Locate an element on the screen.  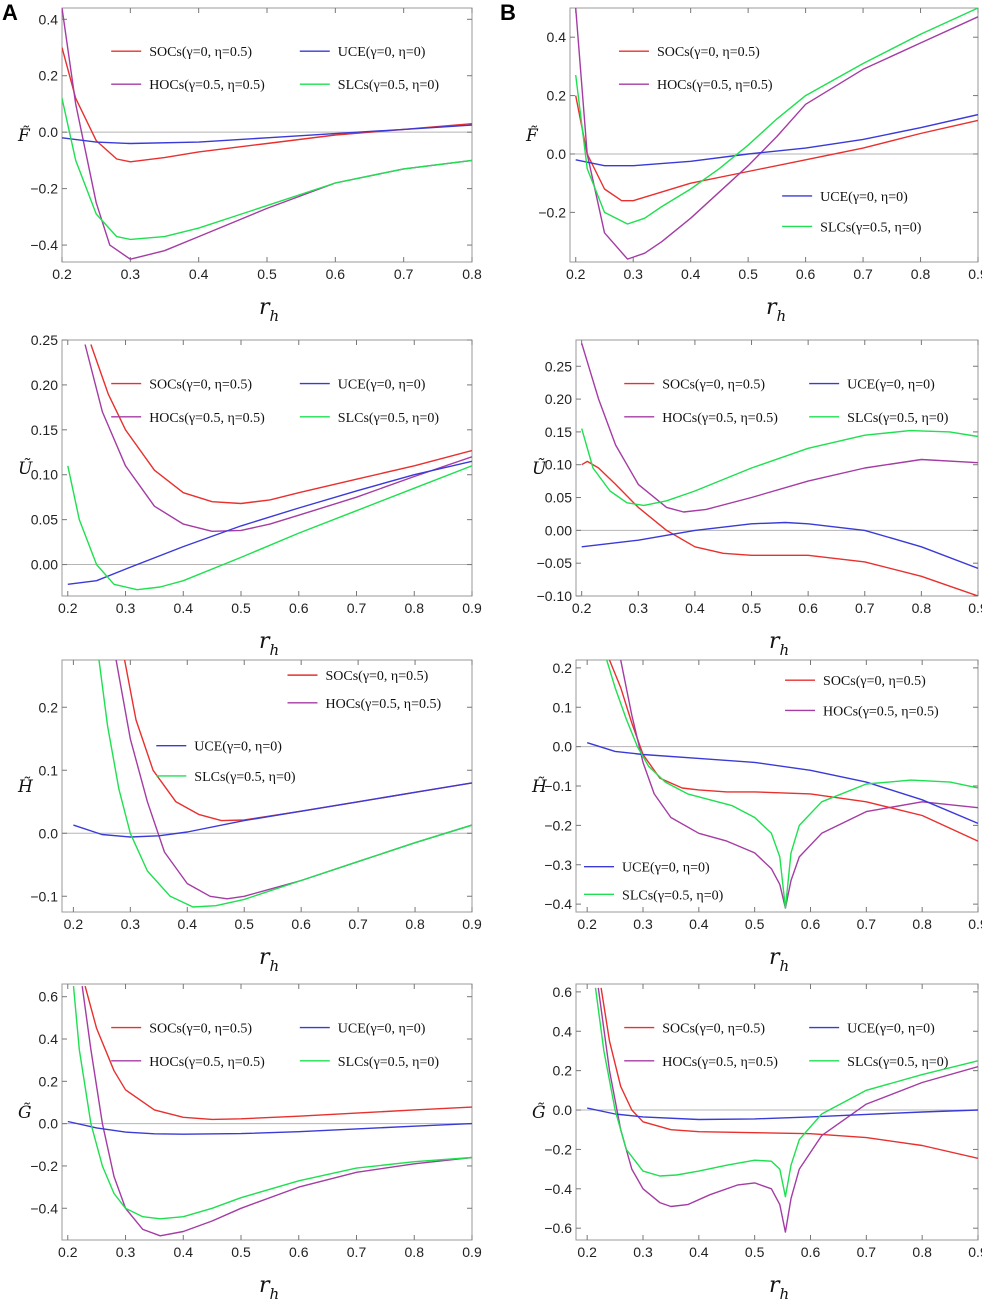
y-tick-label: 0.05 is located at coordinates (558, 498).